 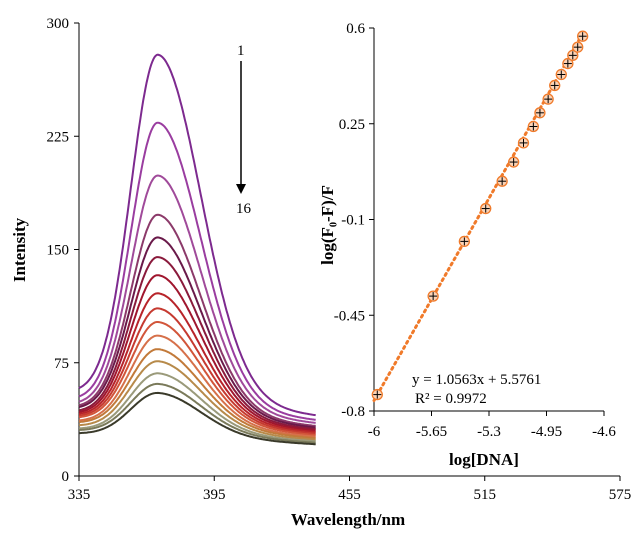 I want to click on main-y-ticks: 0 75 150 225 300, so click(x=63, y=250).